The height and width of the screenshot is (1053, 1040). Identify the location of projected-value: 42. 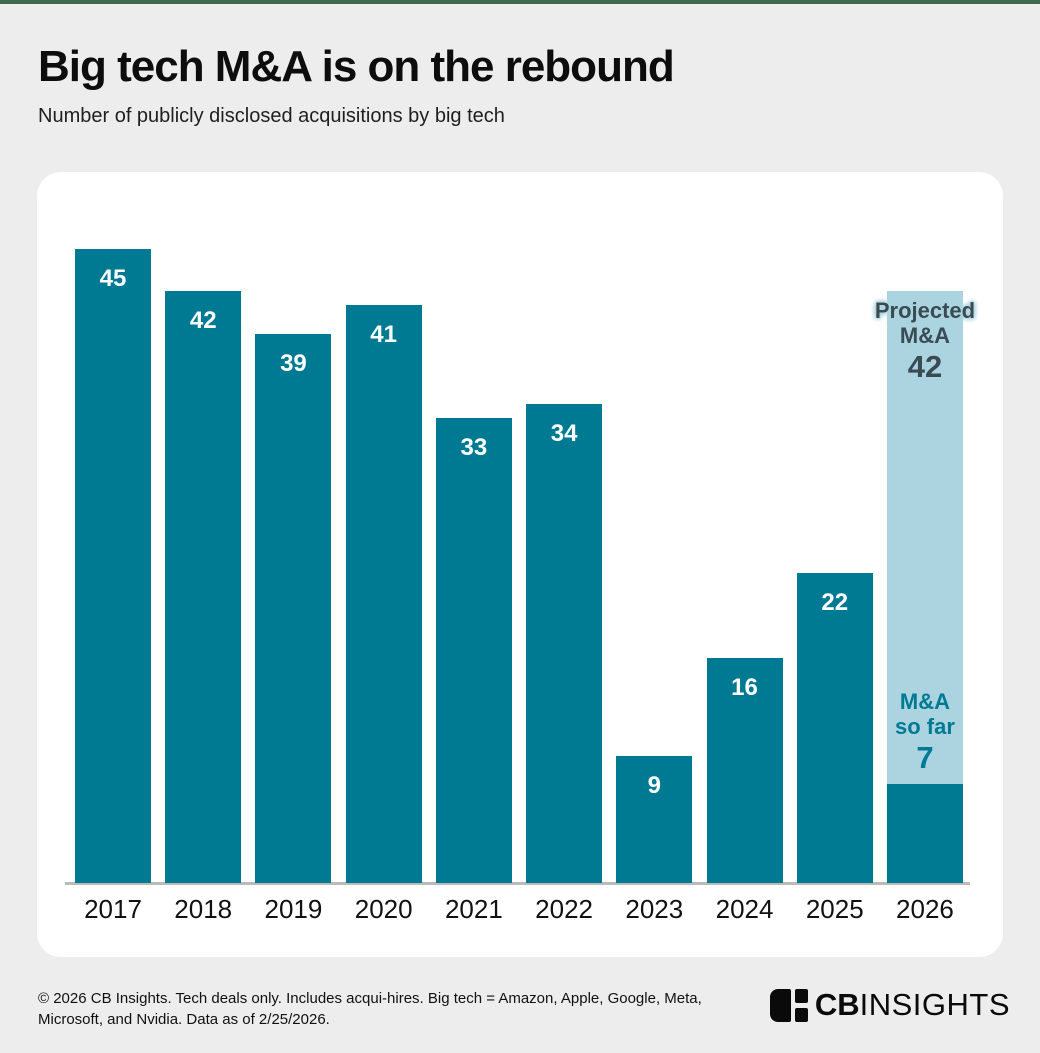
(925, 367).